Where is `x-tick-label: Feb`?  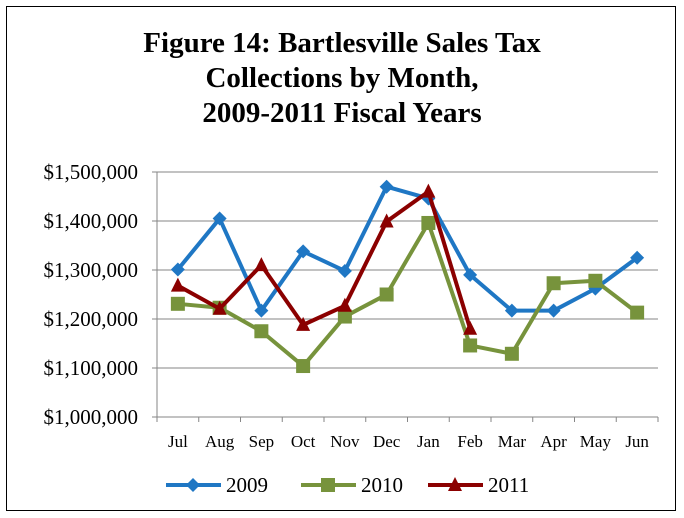
x-tick-label: Feb is located at coordinates (470, 441).